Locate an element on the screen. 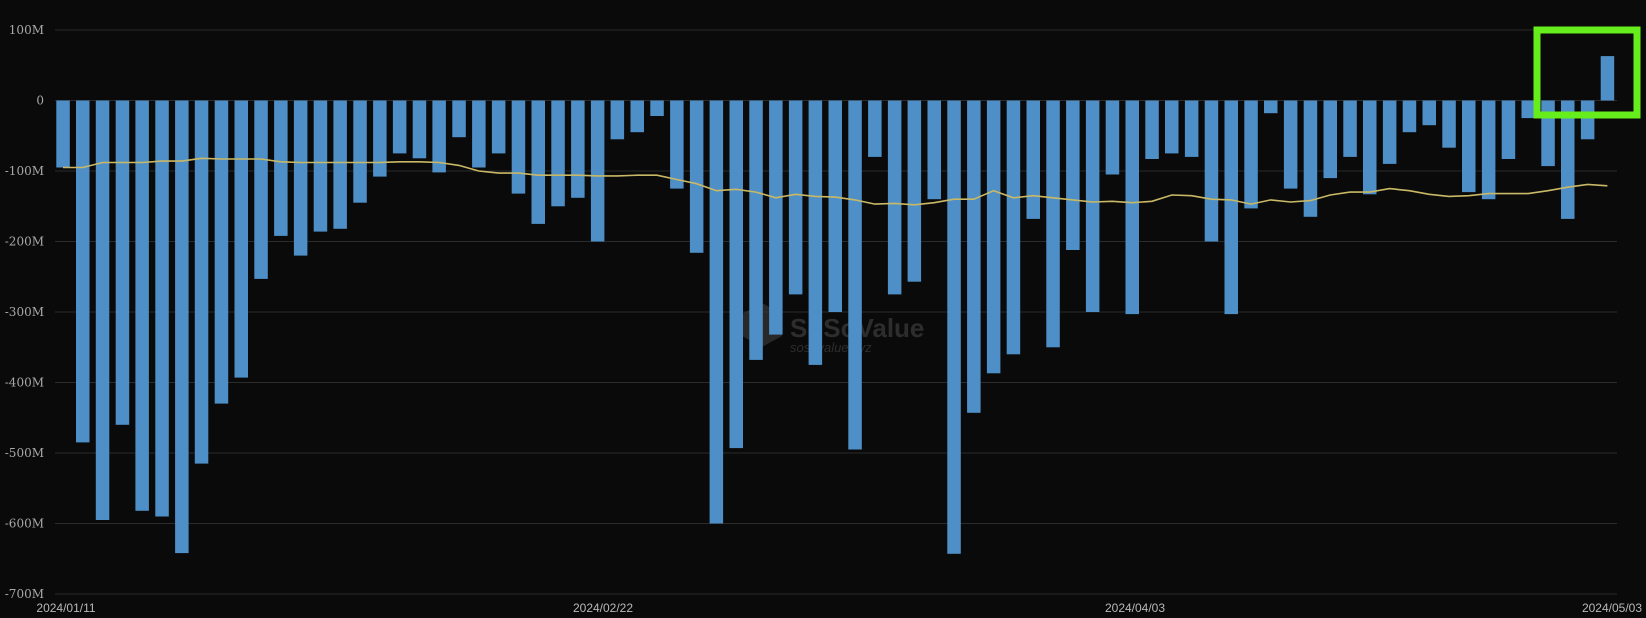 The image size is (1646, 618). x-tick-label: 2024/04/03 is located at coordinates (1135, 608).